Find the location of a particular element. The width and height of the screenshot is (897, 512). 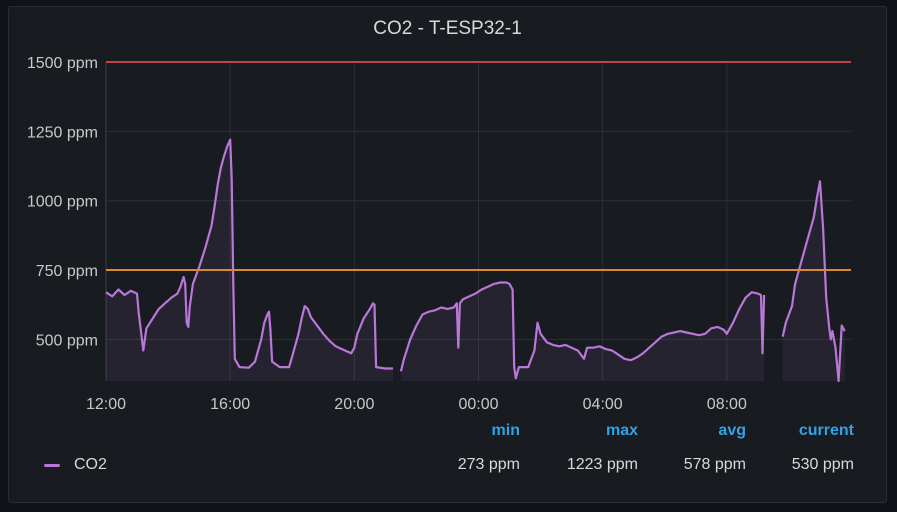

legend-value-max: 1223 ppm is located at coordinates (602, 464).